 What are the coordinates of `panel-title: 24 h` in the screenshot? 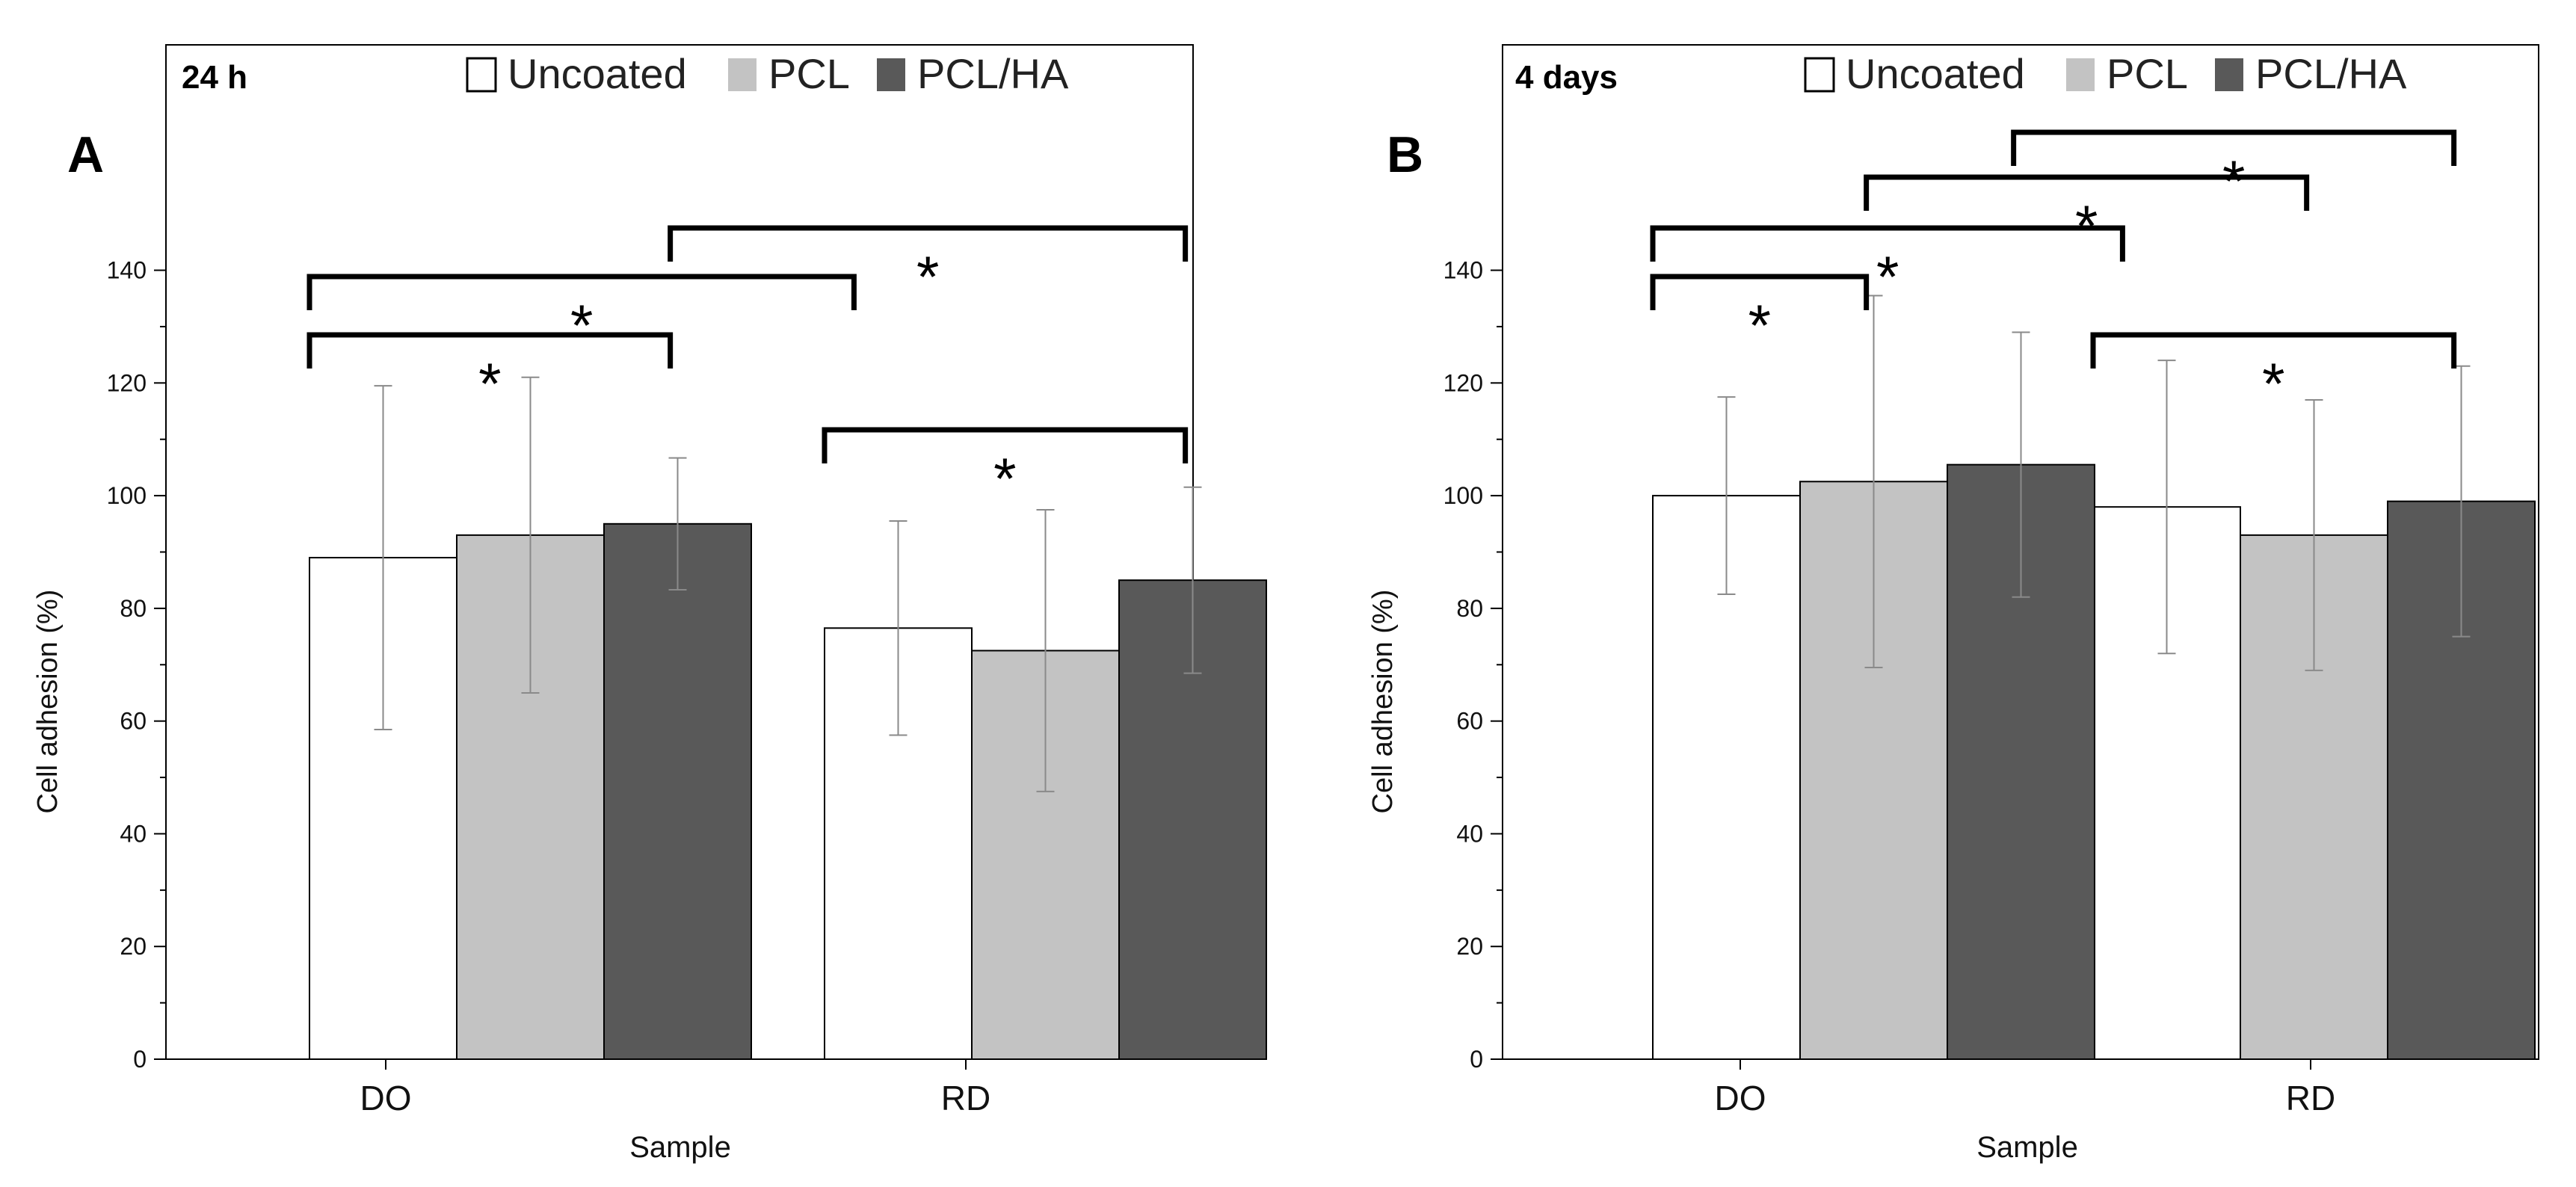 It's located at (214, 78).